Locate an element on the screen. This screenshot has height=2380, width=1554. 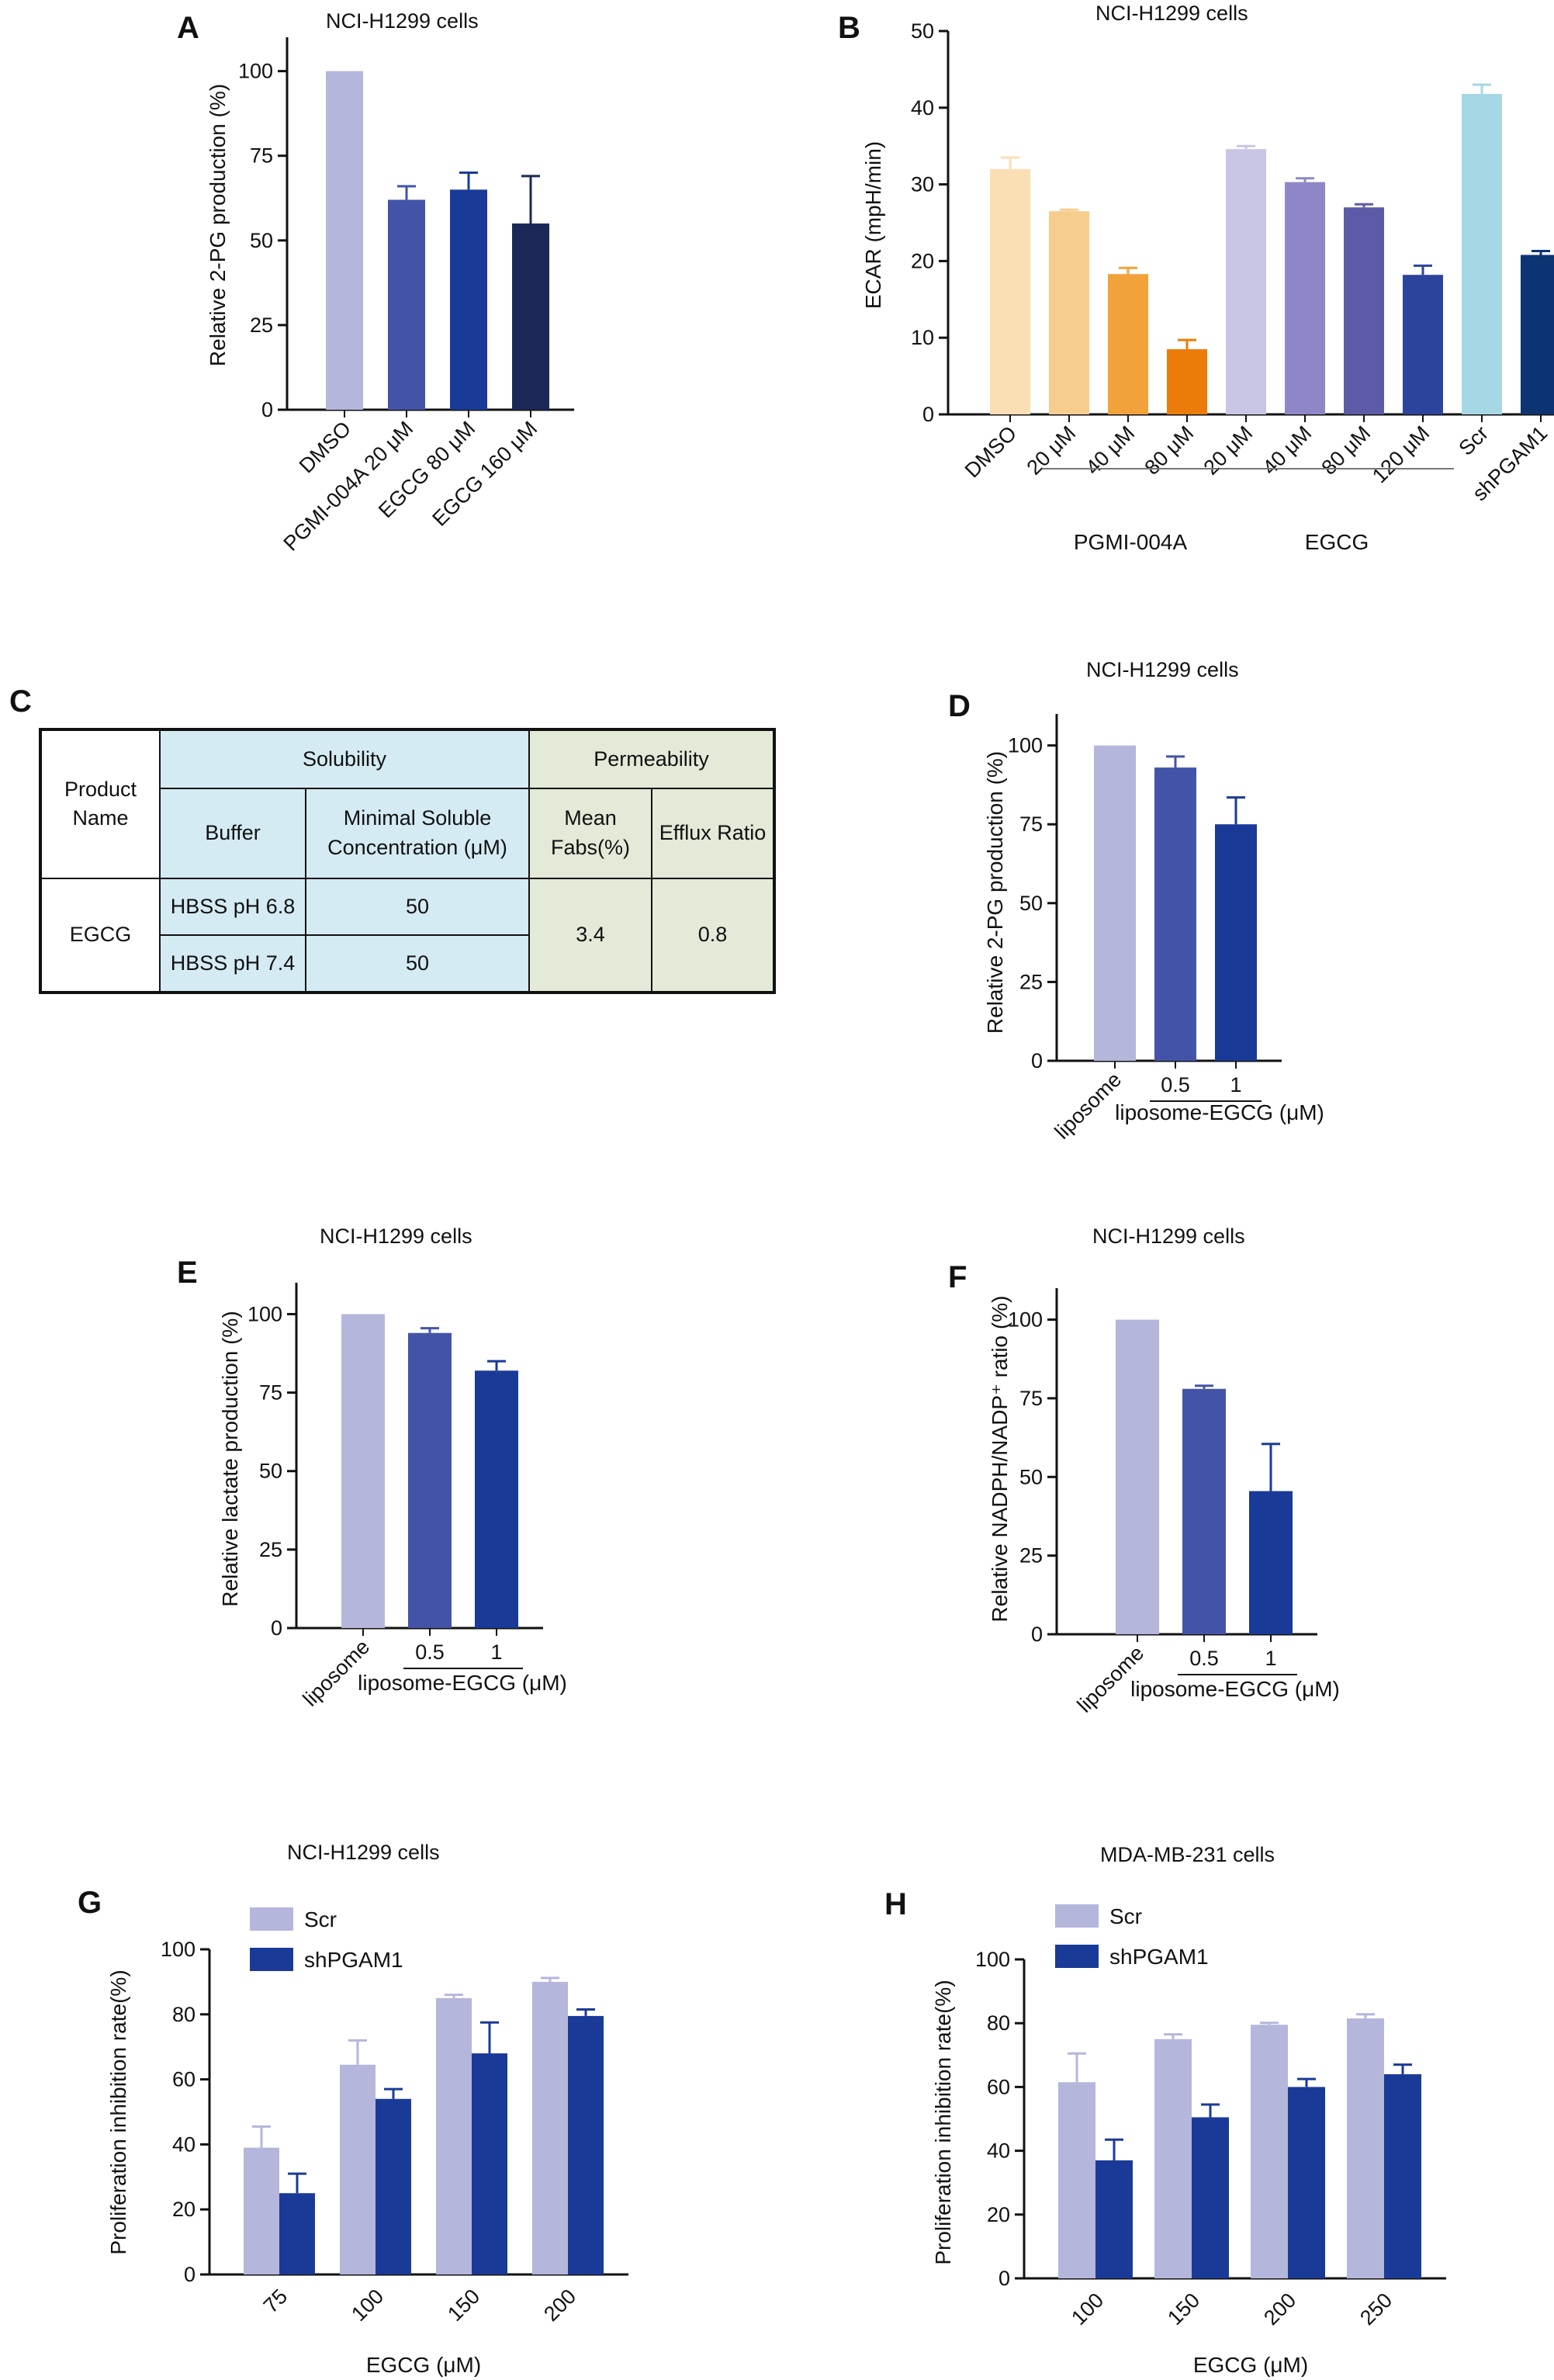
panel-letter-f: F is located at coordinates (957, 1277).